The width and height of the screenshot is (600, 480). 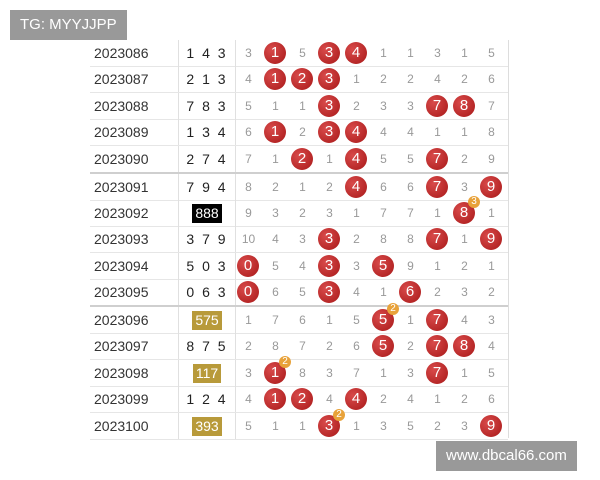 I want to click on repeat-badge: 3, so click(x=474, y=201).